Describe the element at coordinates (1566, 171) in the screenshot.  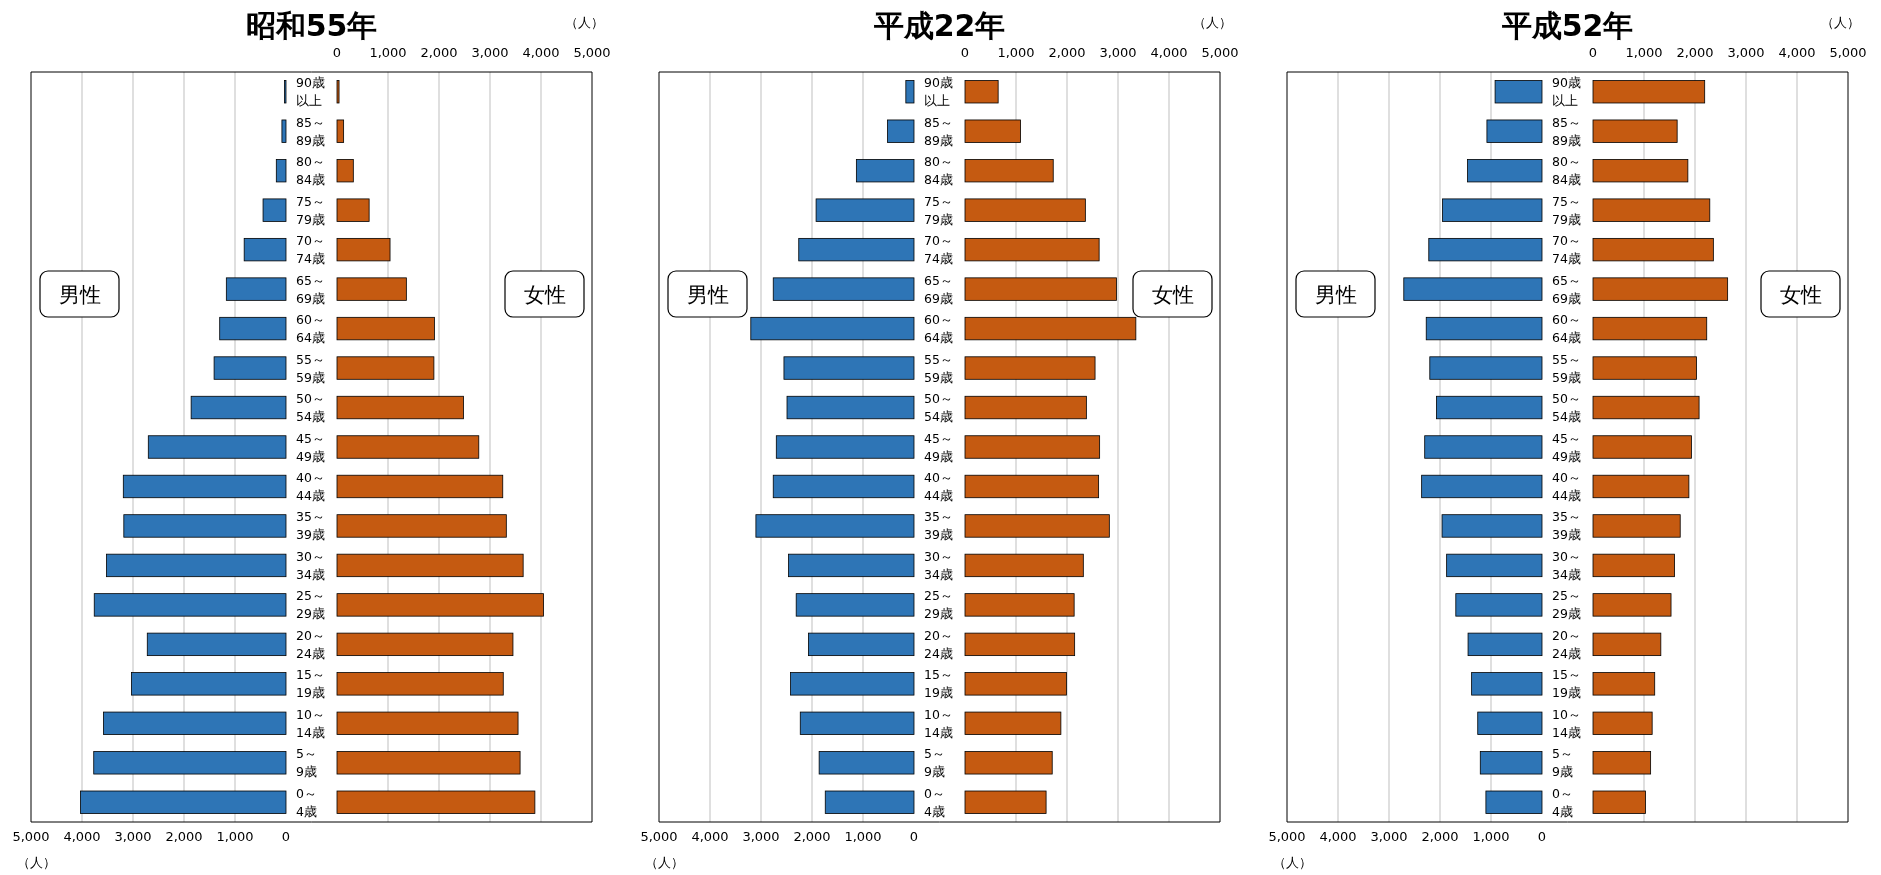
I see `y-tick-label: 80～84歳` at that location.